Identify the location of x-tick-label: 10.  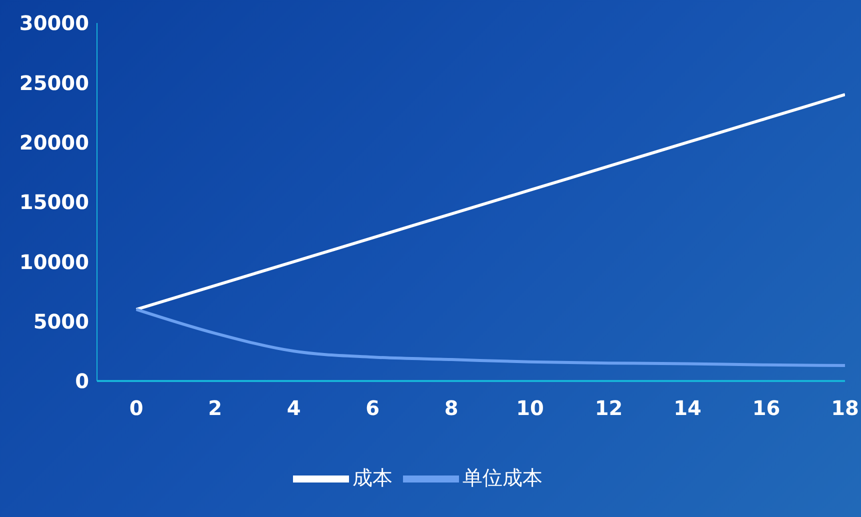
(530, 408).